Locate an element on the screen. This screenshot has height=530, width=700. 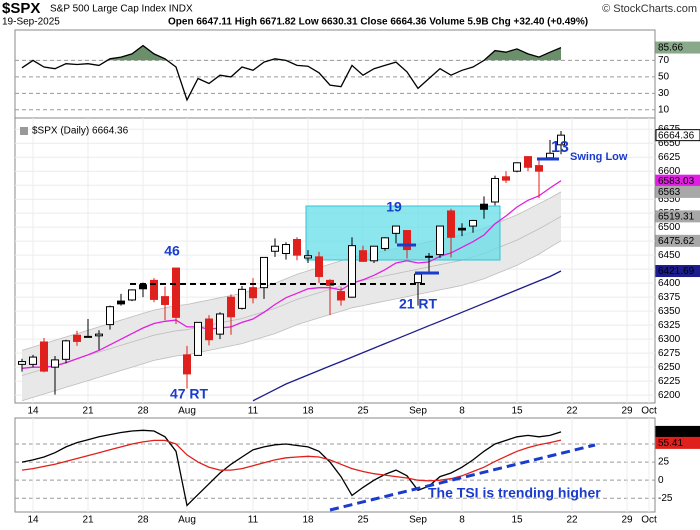
x-tick-label: 14 is located at coordinates (33, 411).